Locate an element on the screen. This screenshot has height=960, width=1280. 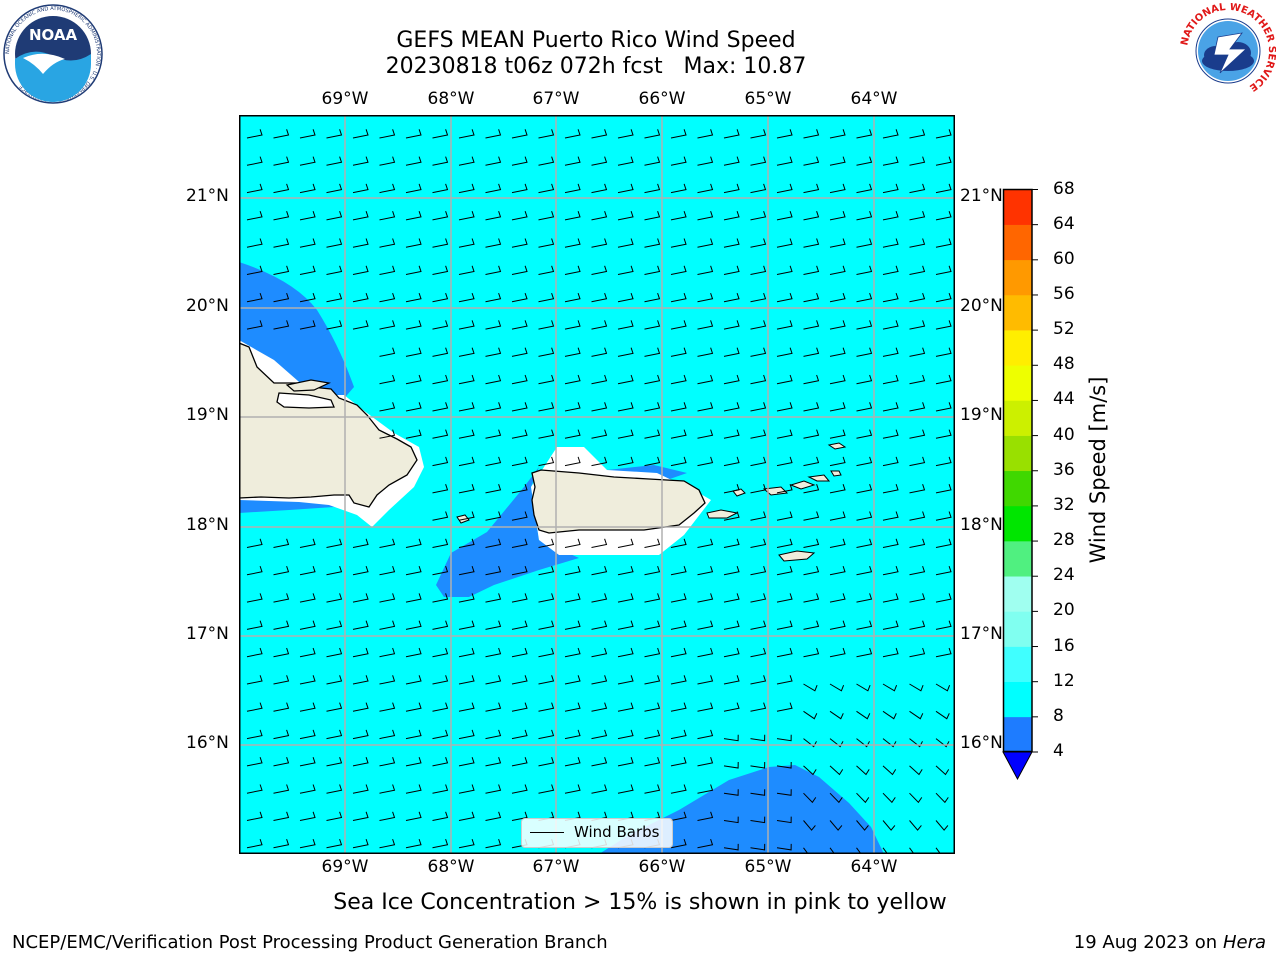
colorbar-tick-label: 56 is located at coordinates (1064, 293).